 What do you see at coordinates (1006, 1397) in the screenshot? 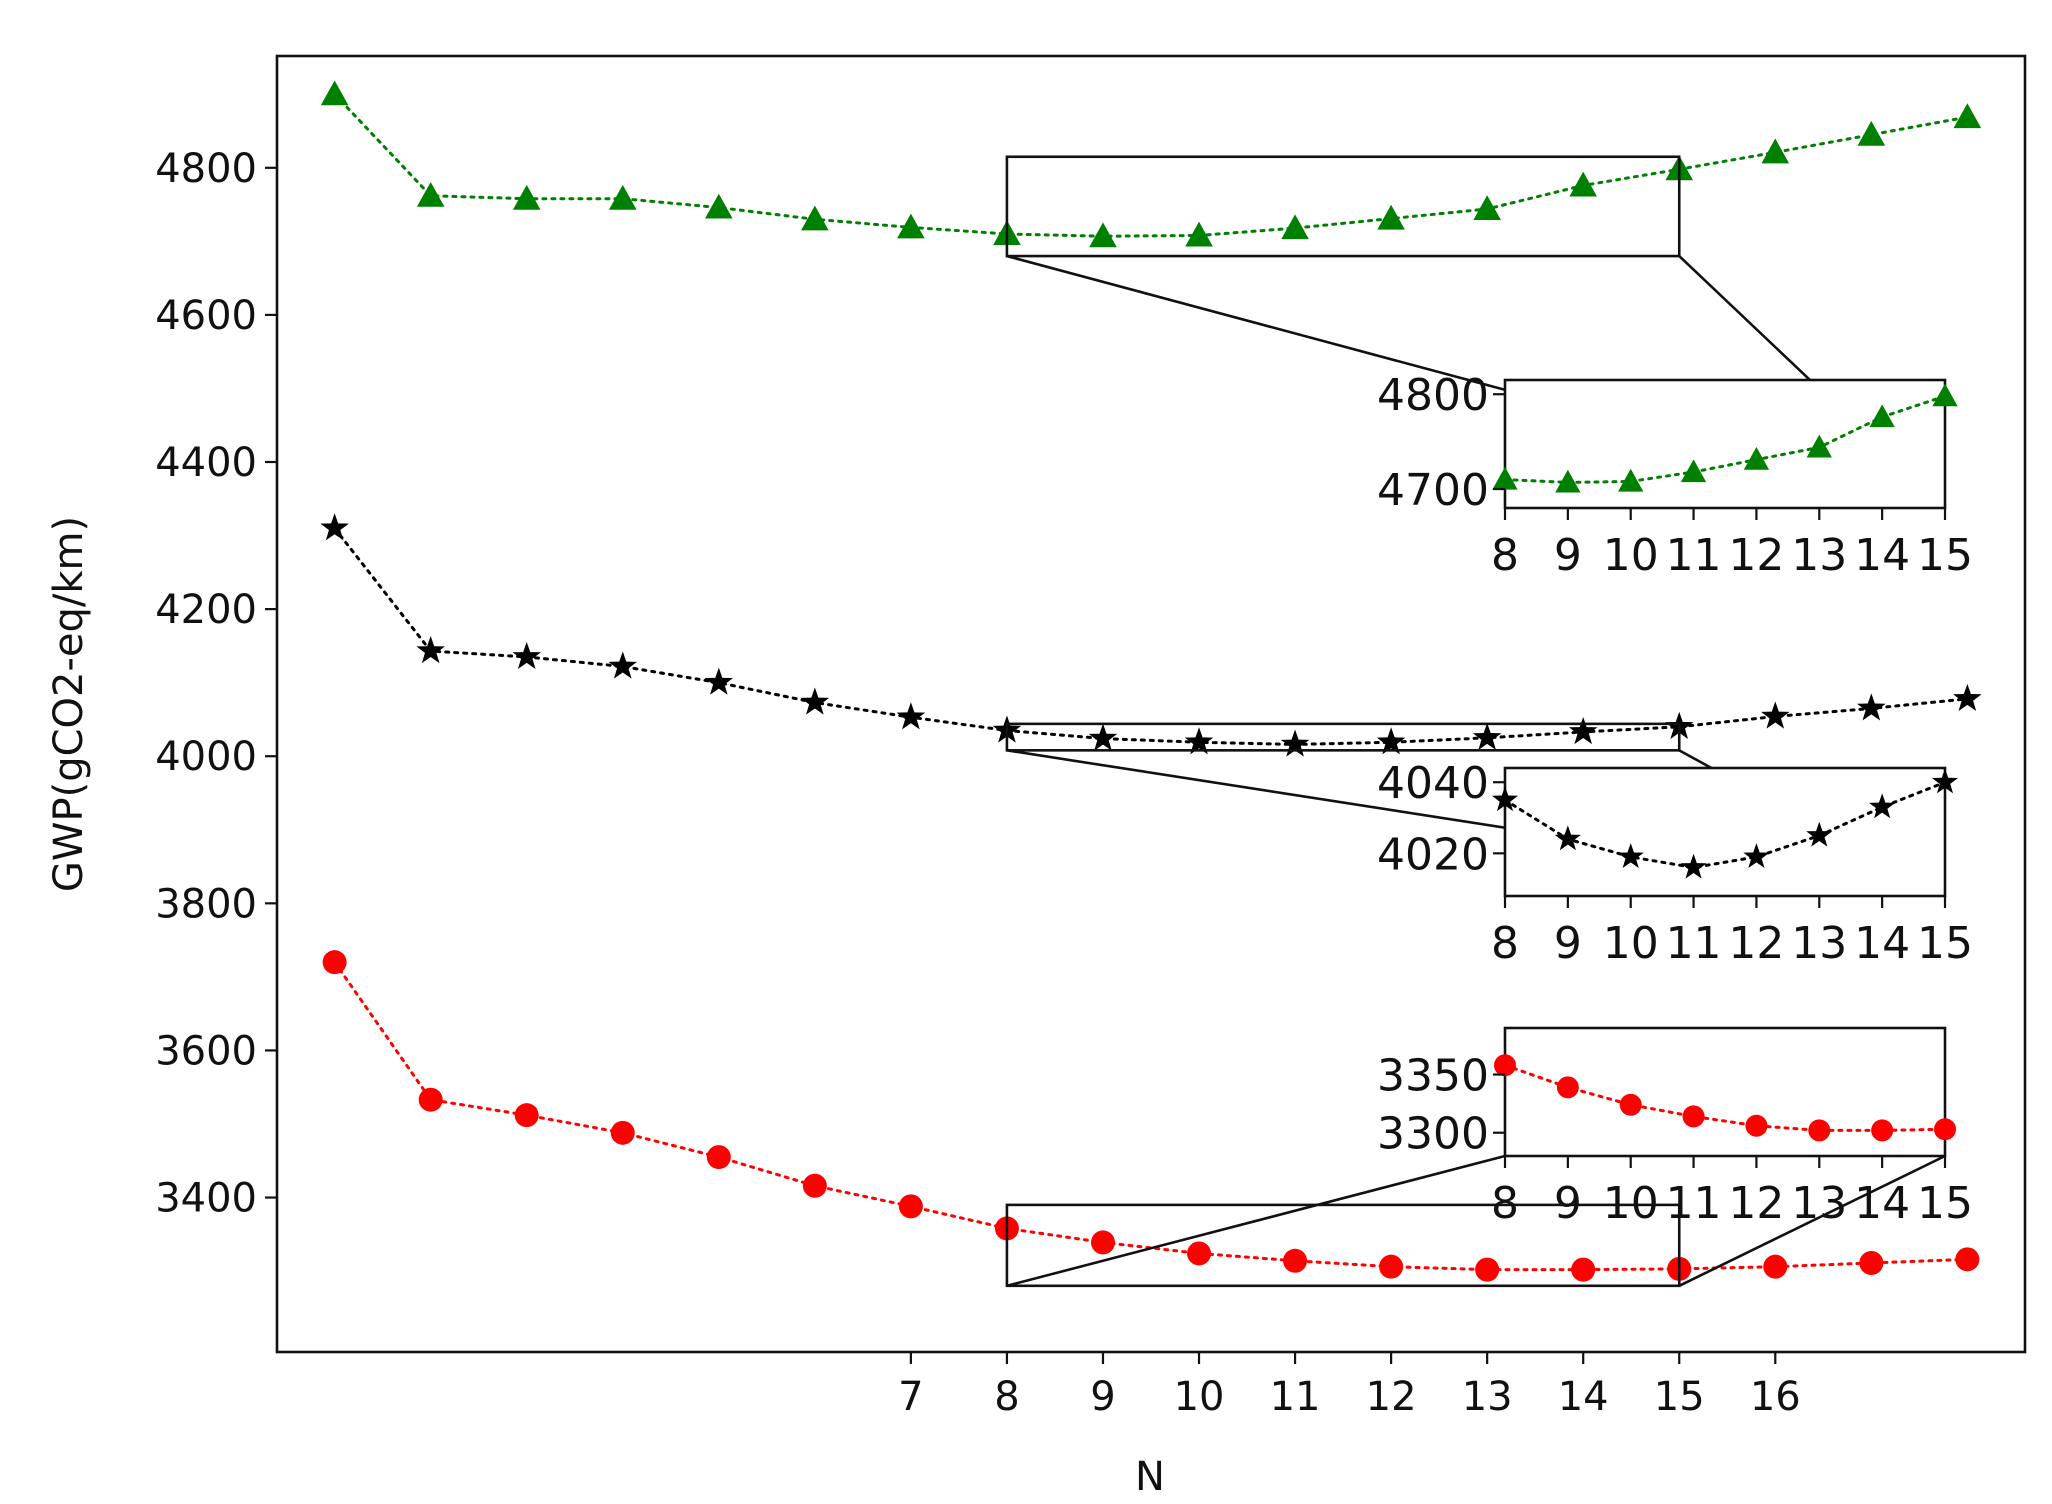
I see `x-tick-label: 8` at bounding box center [1006, 1397].